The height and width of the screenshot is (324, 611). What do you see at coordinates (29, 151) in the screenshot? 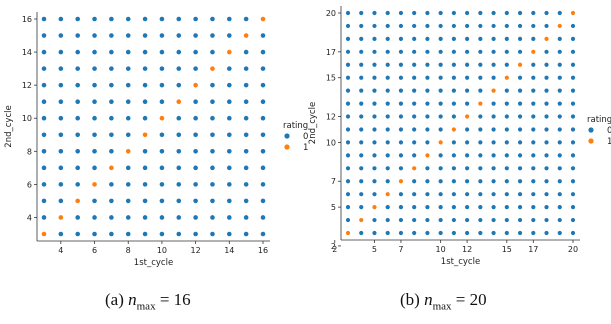
I see `y-tick-label: 8` at bounding box center [29, 151].